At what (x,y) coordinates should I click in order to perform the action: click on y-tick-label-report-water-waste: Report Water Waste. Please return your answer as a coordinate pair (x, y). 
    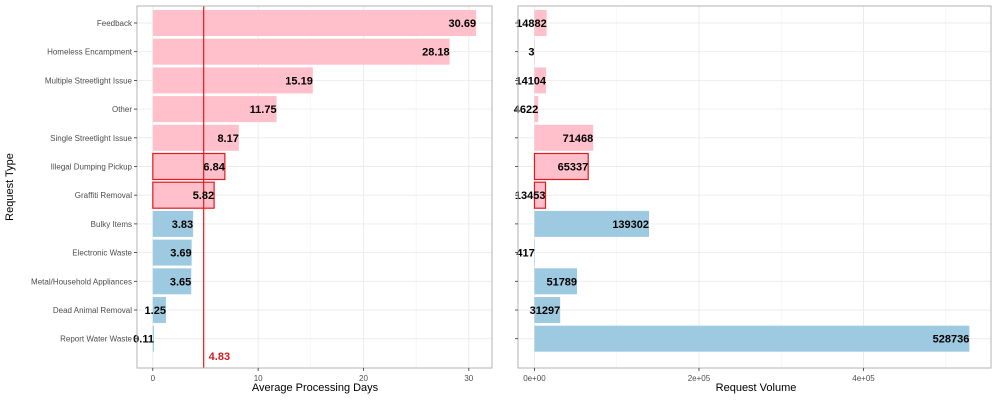
    Looking at the image, I should click on (96, 339).